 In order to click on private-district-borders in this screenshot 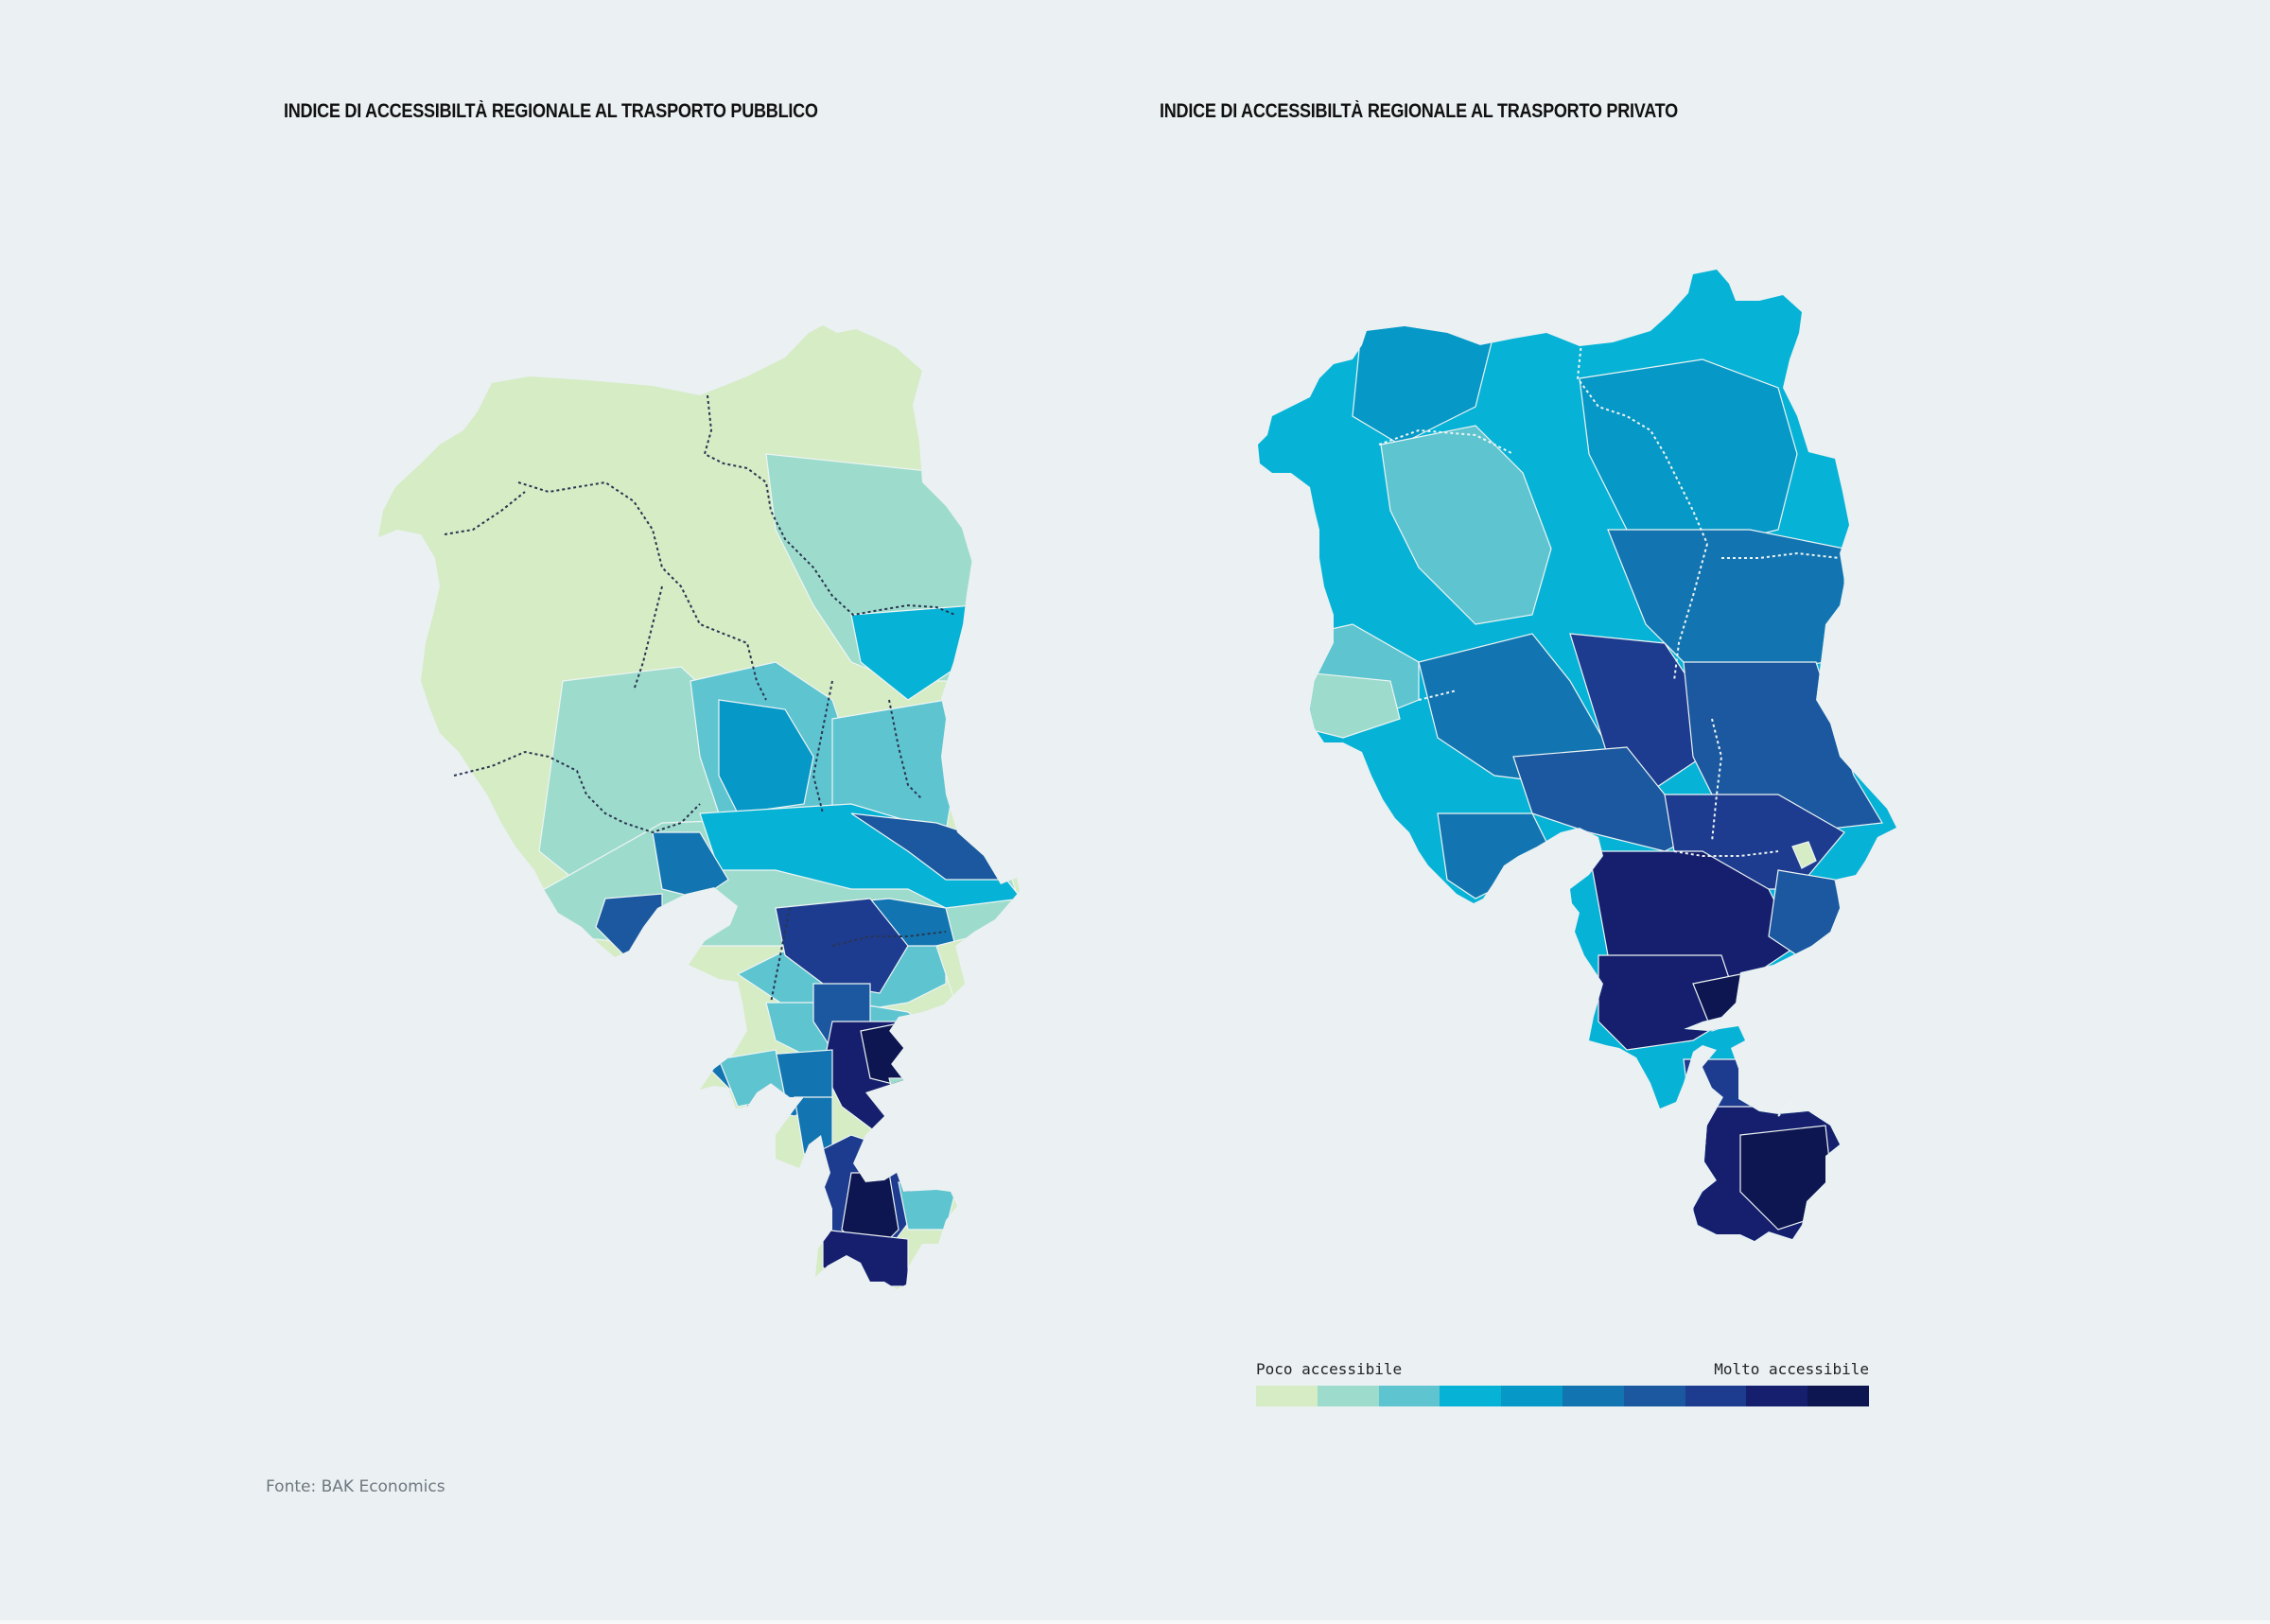, I will do `click(1609, 729)`.